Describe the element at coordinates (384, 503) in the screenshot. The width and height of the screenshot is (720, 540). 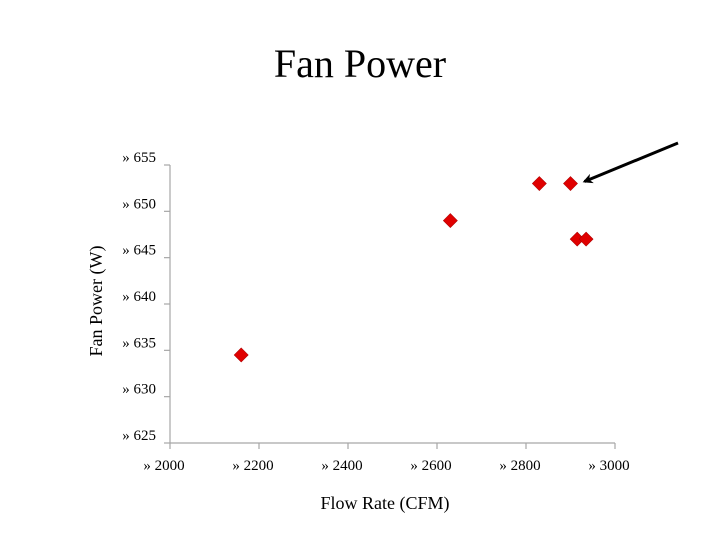
I see `x-axis-title: Flow Rate (CFM)` at that location.